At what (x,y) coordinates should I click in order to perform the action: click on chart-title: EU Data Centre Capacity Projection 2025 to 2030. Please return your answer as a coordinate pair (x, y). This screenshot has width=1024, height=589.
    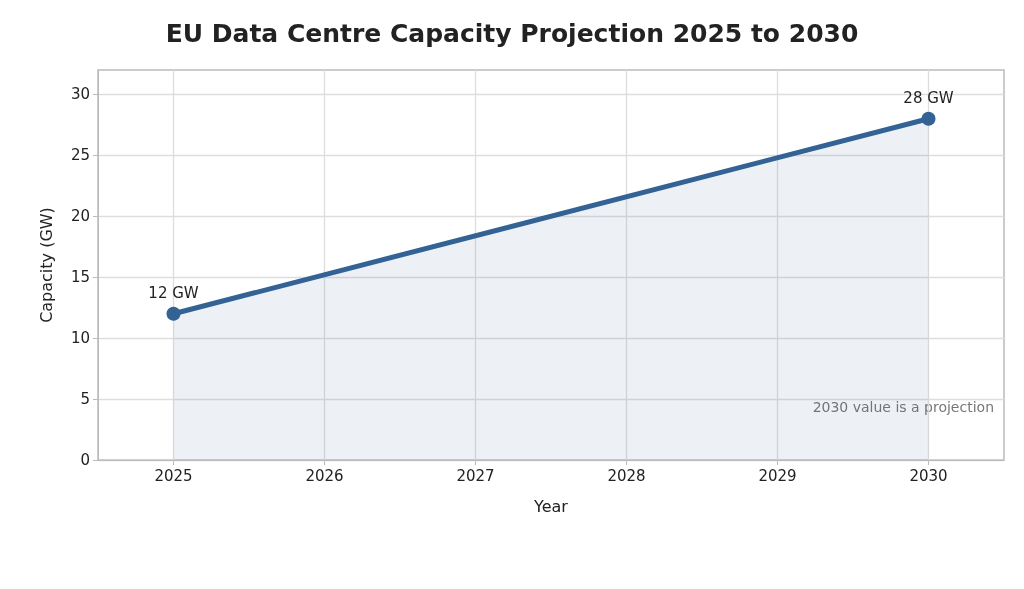
    Looking at the image, I should click on (512, 33).